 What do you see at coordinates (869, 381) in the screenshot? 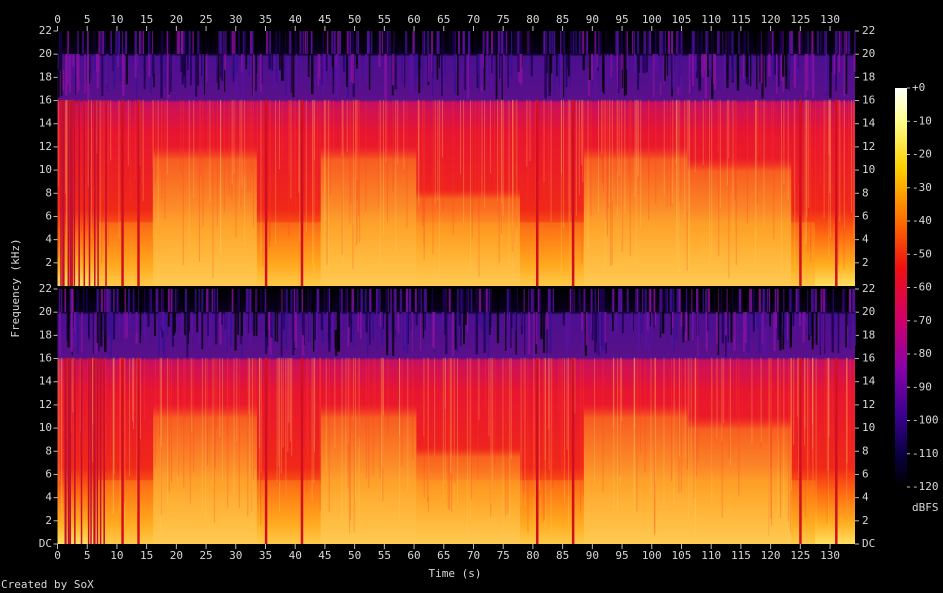
I see `y-tick-label-right: 14` at bounding box center [869, 381].